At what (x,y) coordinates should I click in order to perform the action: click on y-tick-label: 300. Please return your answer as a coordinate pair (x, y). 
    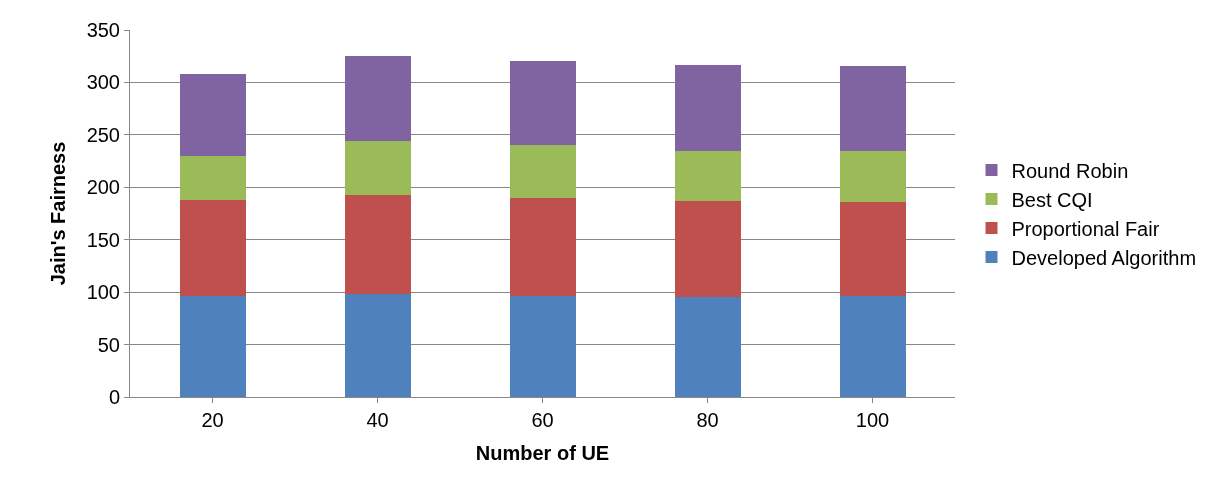
    Looking at the image, I should click on (103, 82).